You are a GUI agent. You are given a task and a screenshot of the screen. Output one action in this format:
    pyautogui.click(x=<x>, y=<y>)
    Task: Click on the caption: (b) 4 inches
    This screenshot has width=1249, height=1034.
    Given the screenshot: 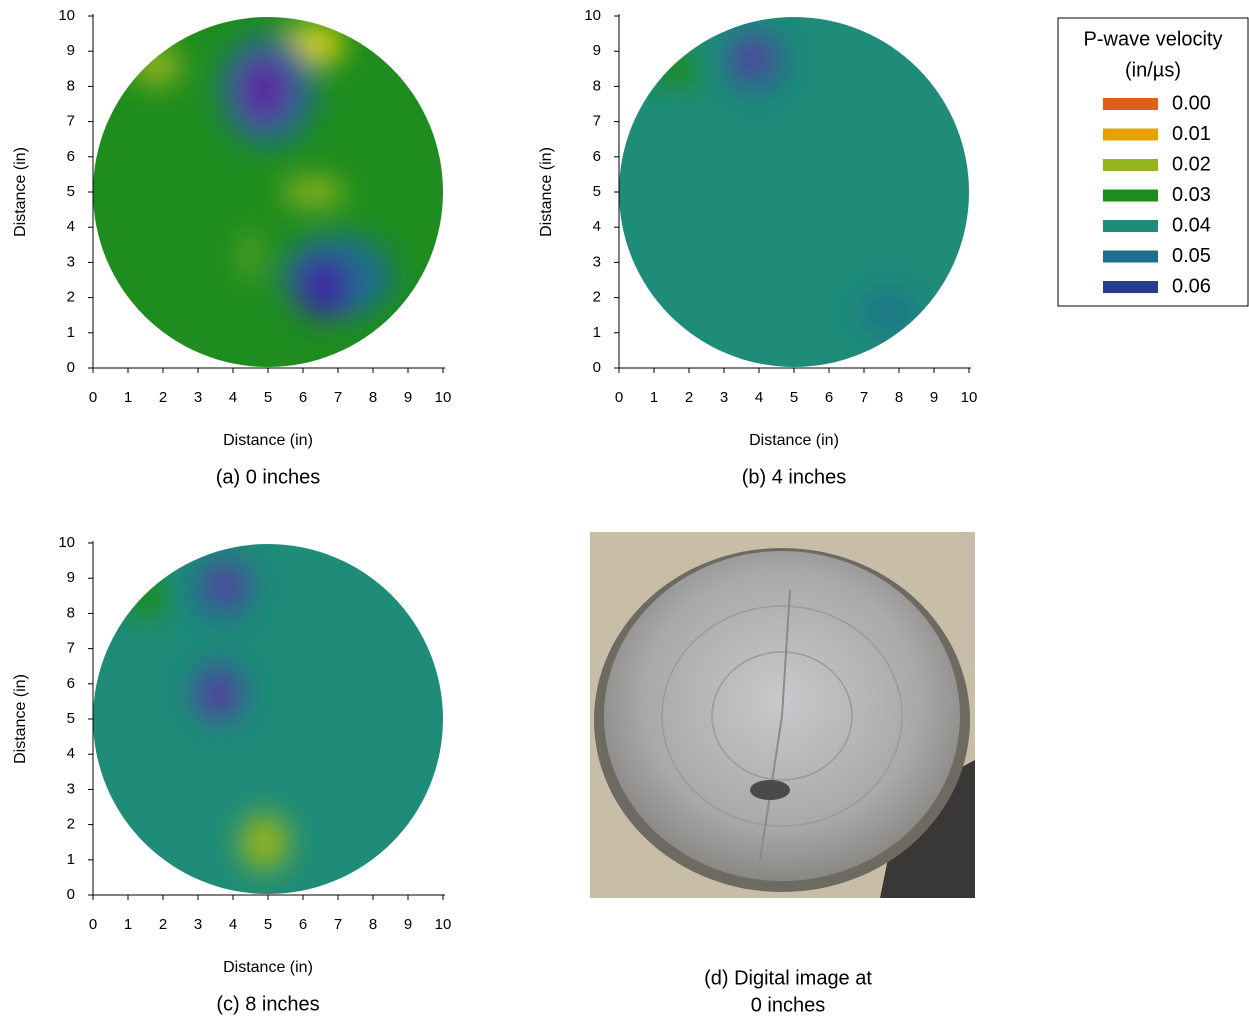 What is the action you would take?
    pyautogui.click(x=794, y=477)
    